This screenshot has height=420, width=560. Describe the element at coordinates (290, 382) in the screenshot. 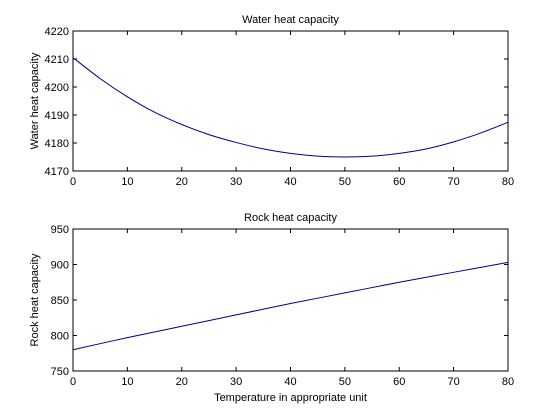

I see `rock-x-tick-label: 40` at that location.